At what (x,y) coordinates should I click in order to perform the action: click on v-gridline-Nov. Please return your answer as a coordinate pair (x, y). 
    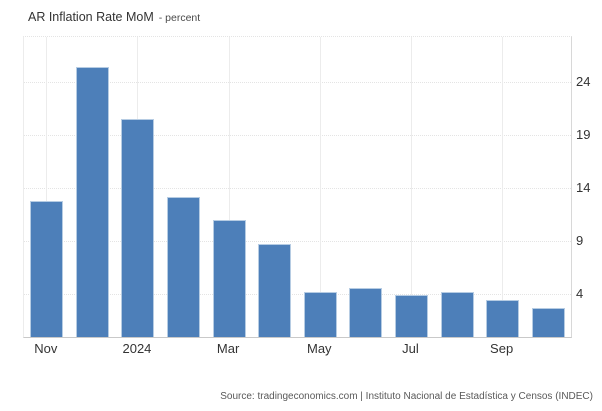
    Looking at the image, I should click on (47, 187).